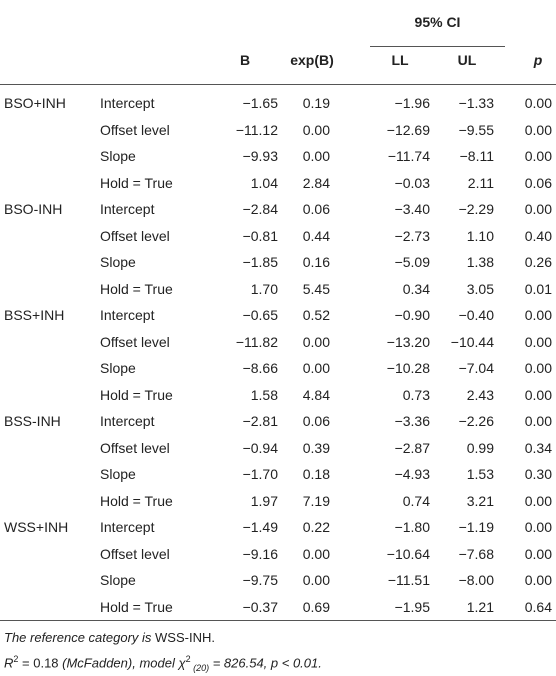  I want to click on cell: 1.04, so click(264, 182).